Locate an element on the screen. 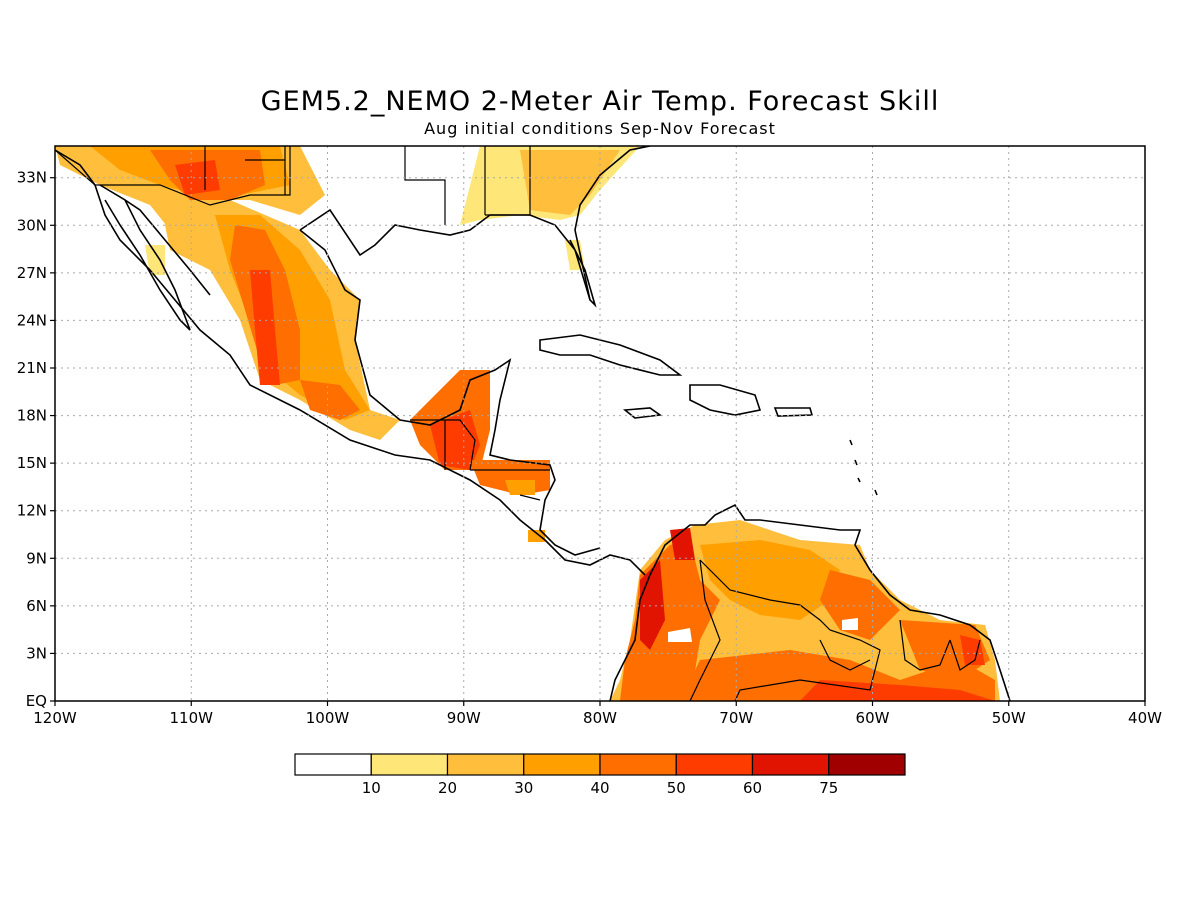 Image resolution: width=1200 pixels, height=900 pixels. x-tick-label: 90W is located at coordinates (464, 718).